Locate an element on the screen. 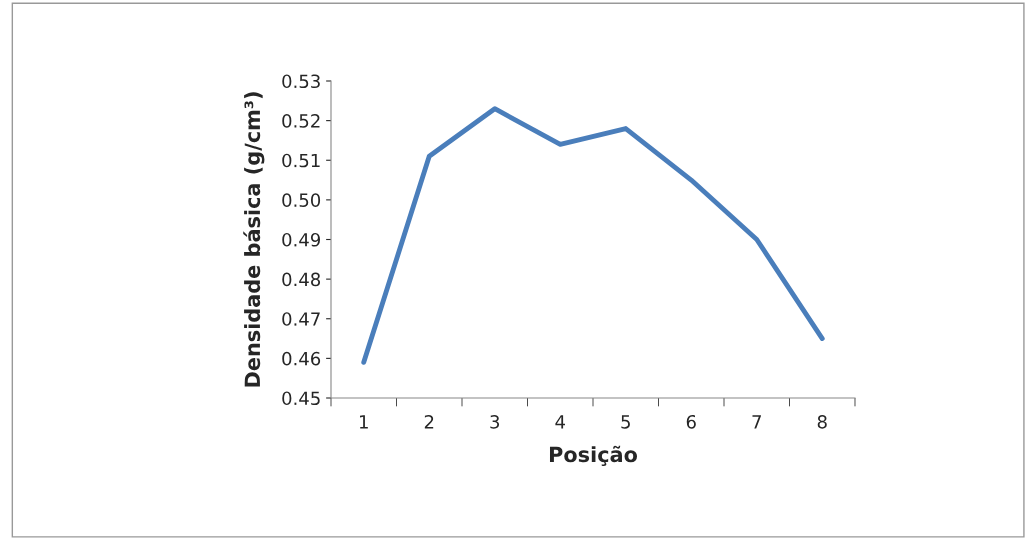  y-tick-label: 0.47 is located at coordinates (301, 319).